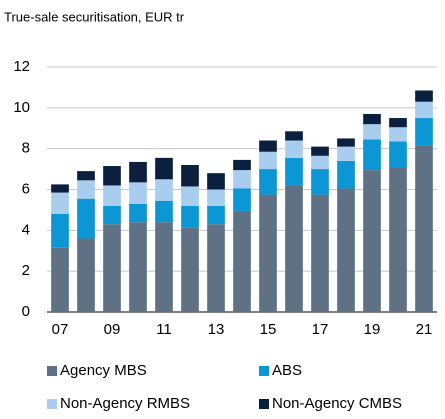  What do you see at coordinates (268, 329) in the screenshot?
I see `x-tick-label: 15` at bounding box center [268, 329].